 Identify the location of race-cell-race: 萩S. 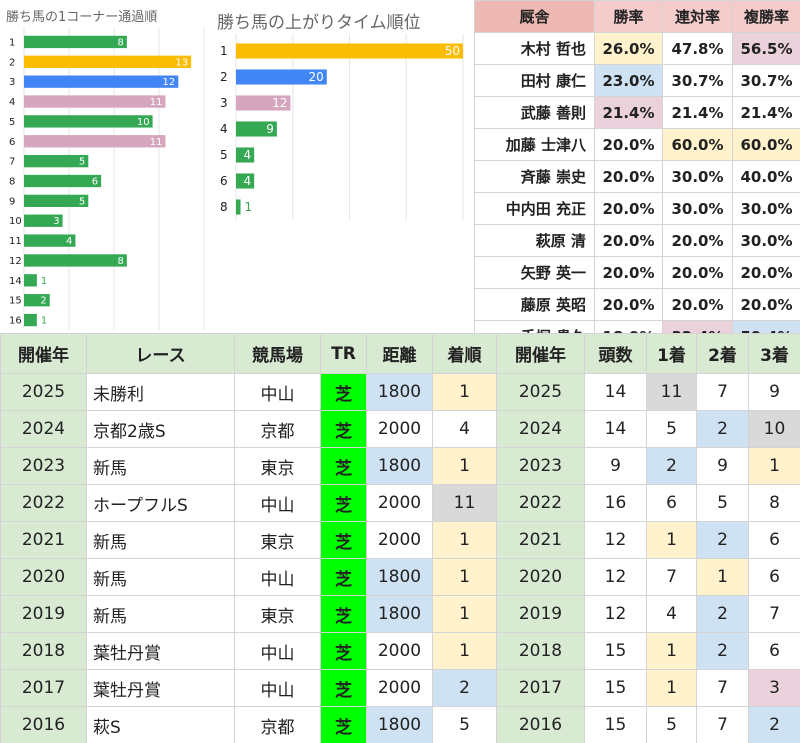
(160, 724).